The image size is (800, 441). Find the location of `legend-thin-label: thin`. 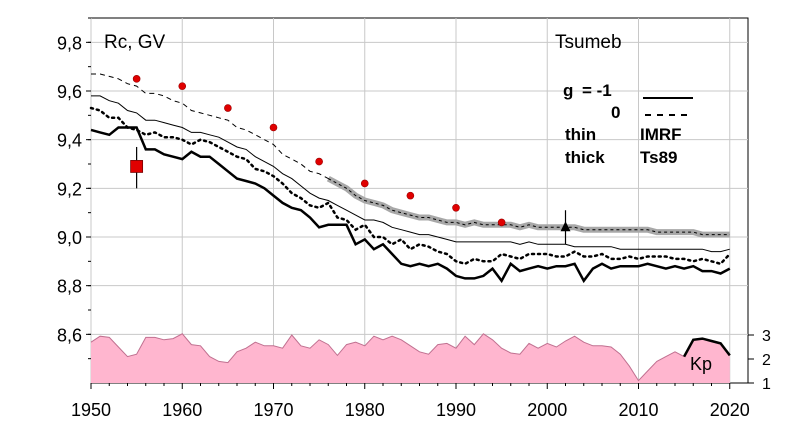

legend-thin-label: thin is located at coordinates (580, 134).